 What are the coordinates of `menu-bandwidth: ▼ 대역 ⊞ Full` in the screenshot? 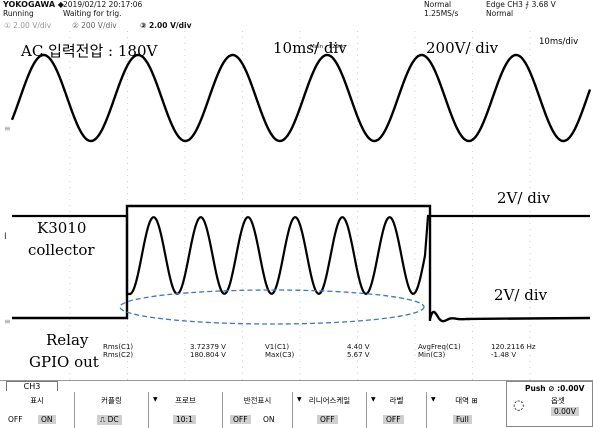 It's located at (466, 410).